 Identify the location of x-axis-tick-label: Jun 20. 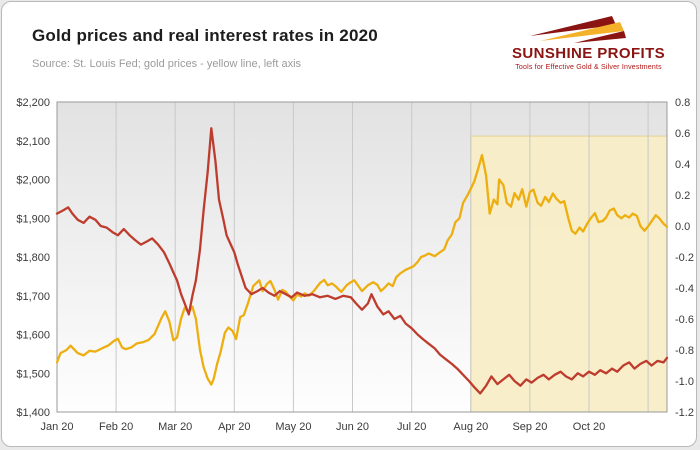
(352, 427).